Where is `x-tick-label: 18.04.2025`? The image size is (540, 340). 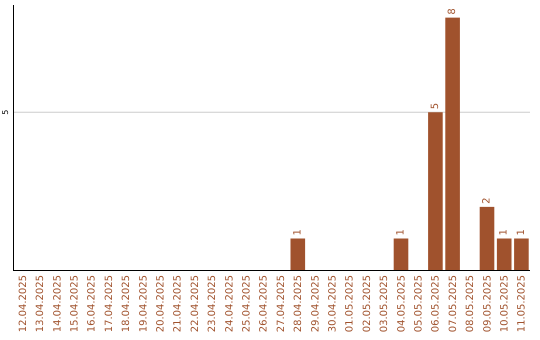 x-tick-label: 18.04.2025 is located at coordinates (126, 303).